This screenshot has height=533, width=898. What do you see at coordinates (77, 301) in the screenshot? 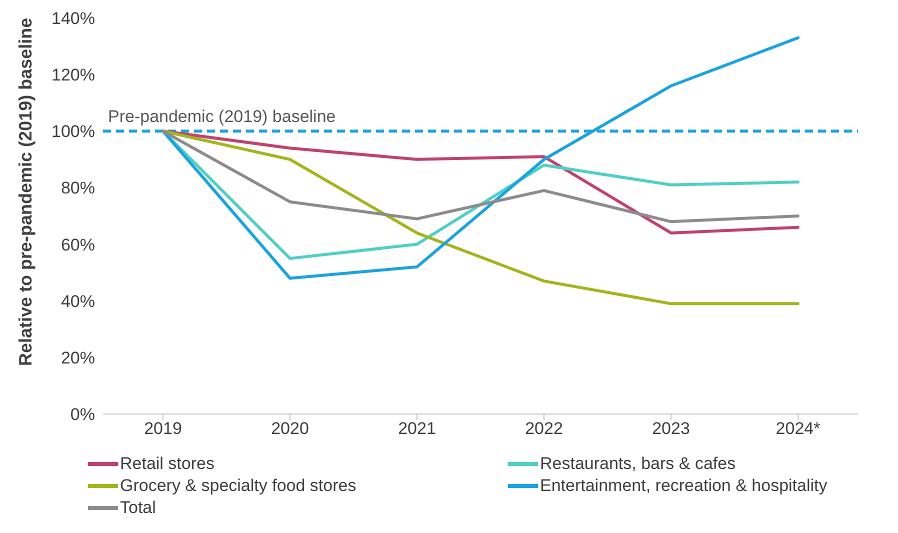
I see `y-tick-label: 40%` at bounding box center [77, 301].